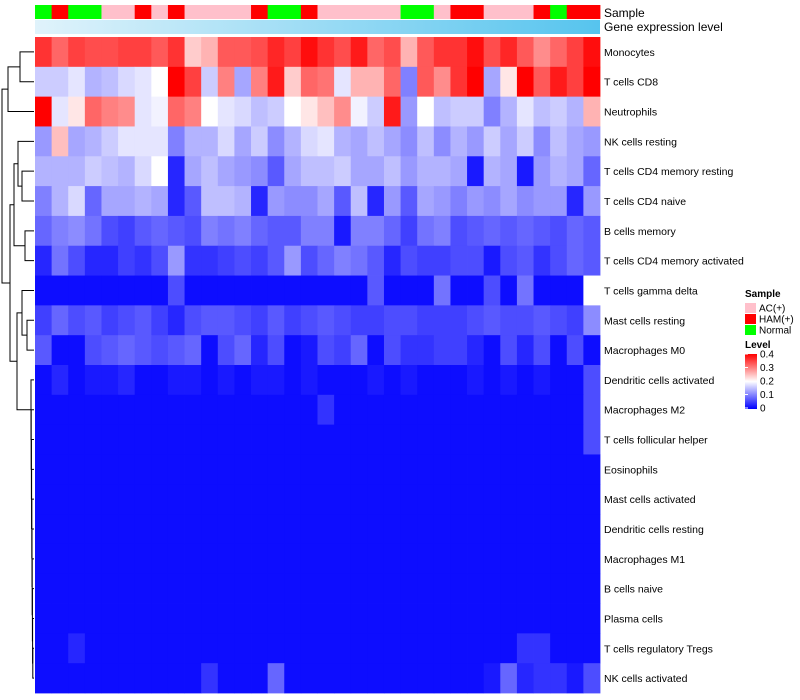 The height and width of the screenshot is (700, 800). What do you see at coordinates (656, 441) in the screenshot?
I see `row-label: T cells follicular helper` at bounding box center [656, 441].